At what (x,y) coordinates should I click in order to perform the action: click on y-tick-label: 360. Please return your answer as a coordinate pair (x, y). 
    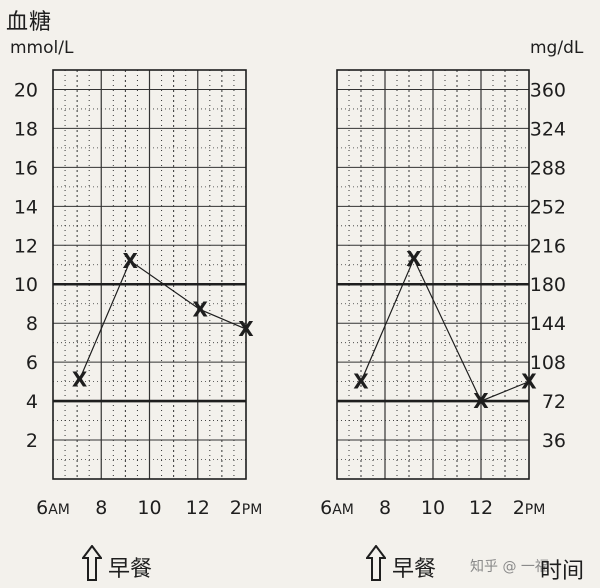
    Looking at the image, I should click on (548, 90).